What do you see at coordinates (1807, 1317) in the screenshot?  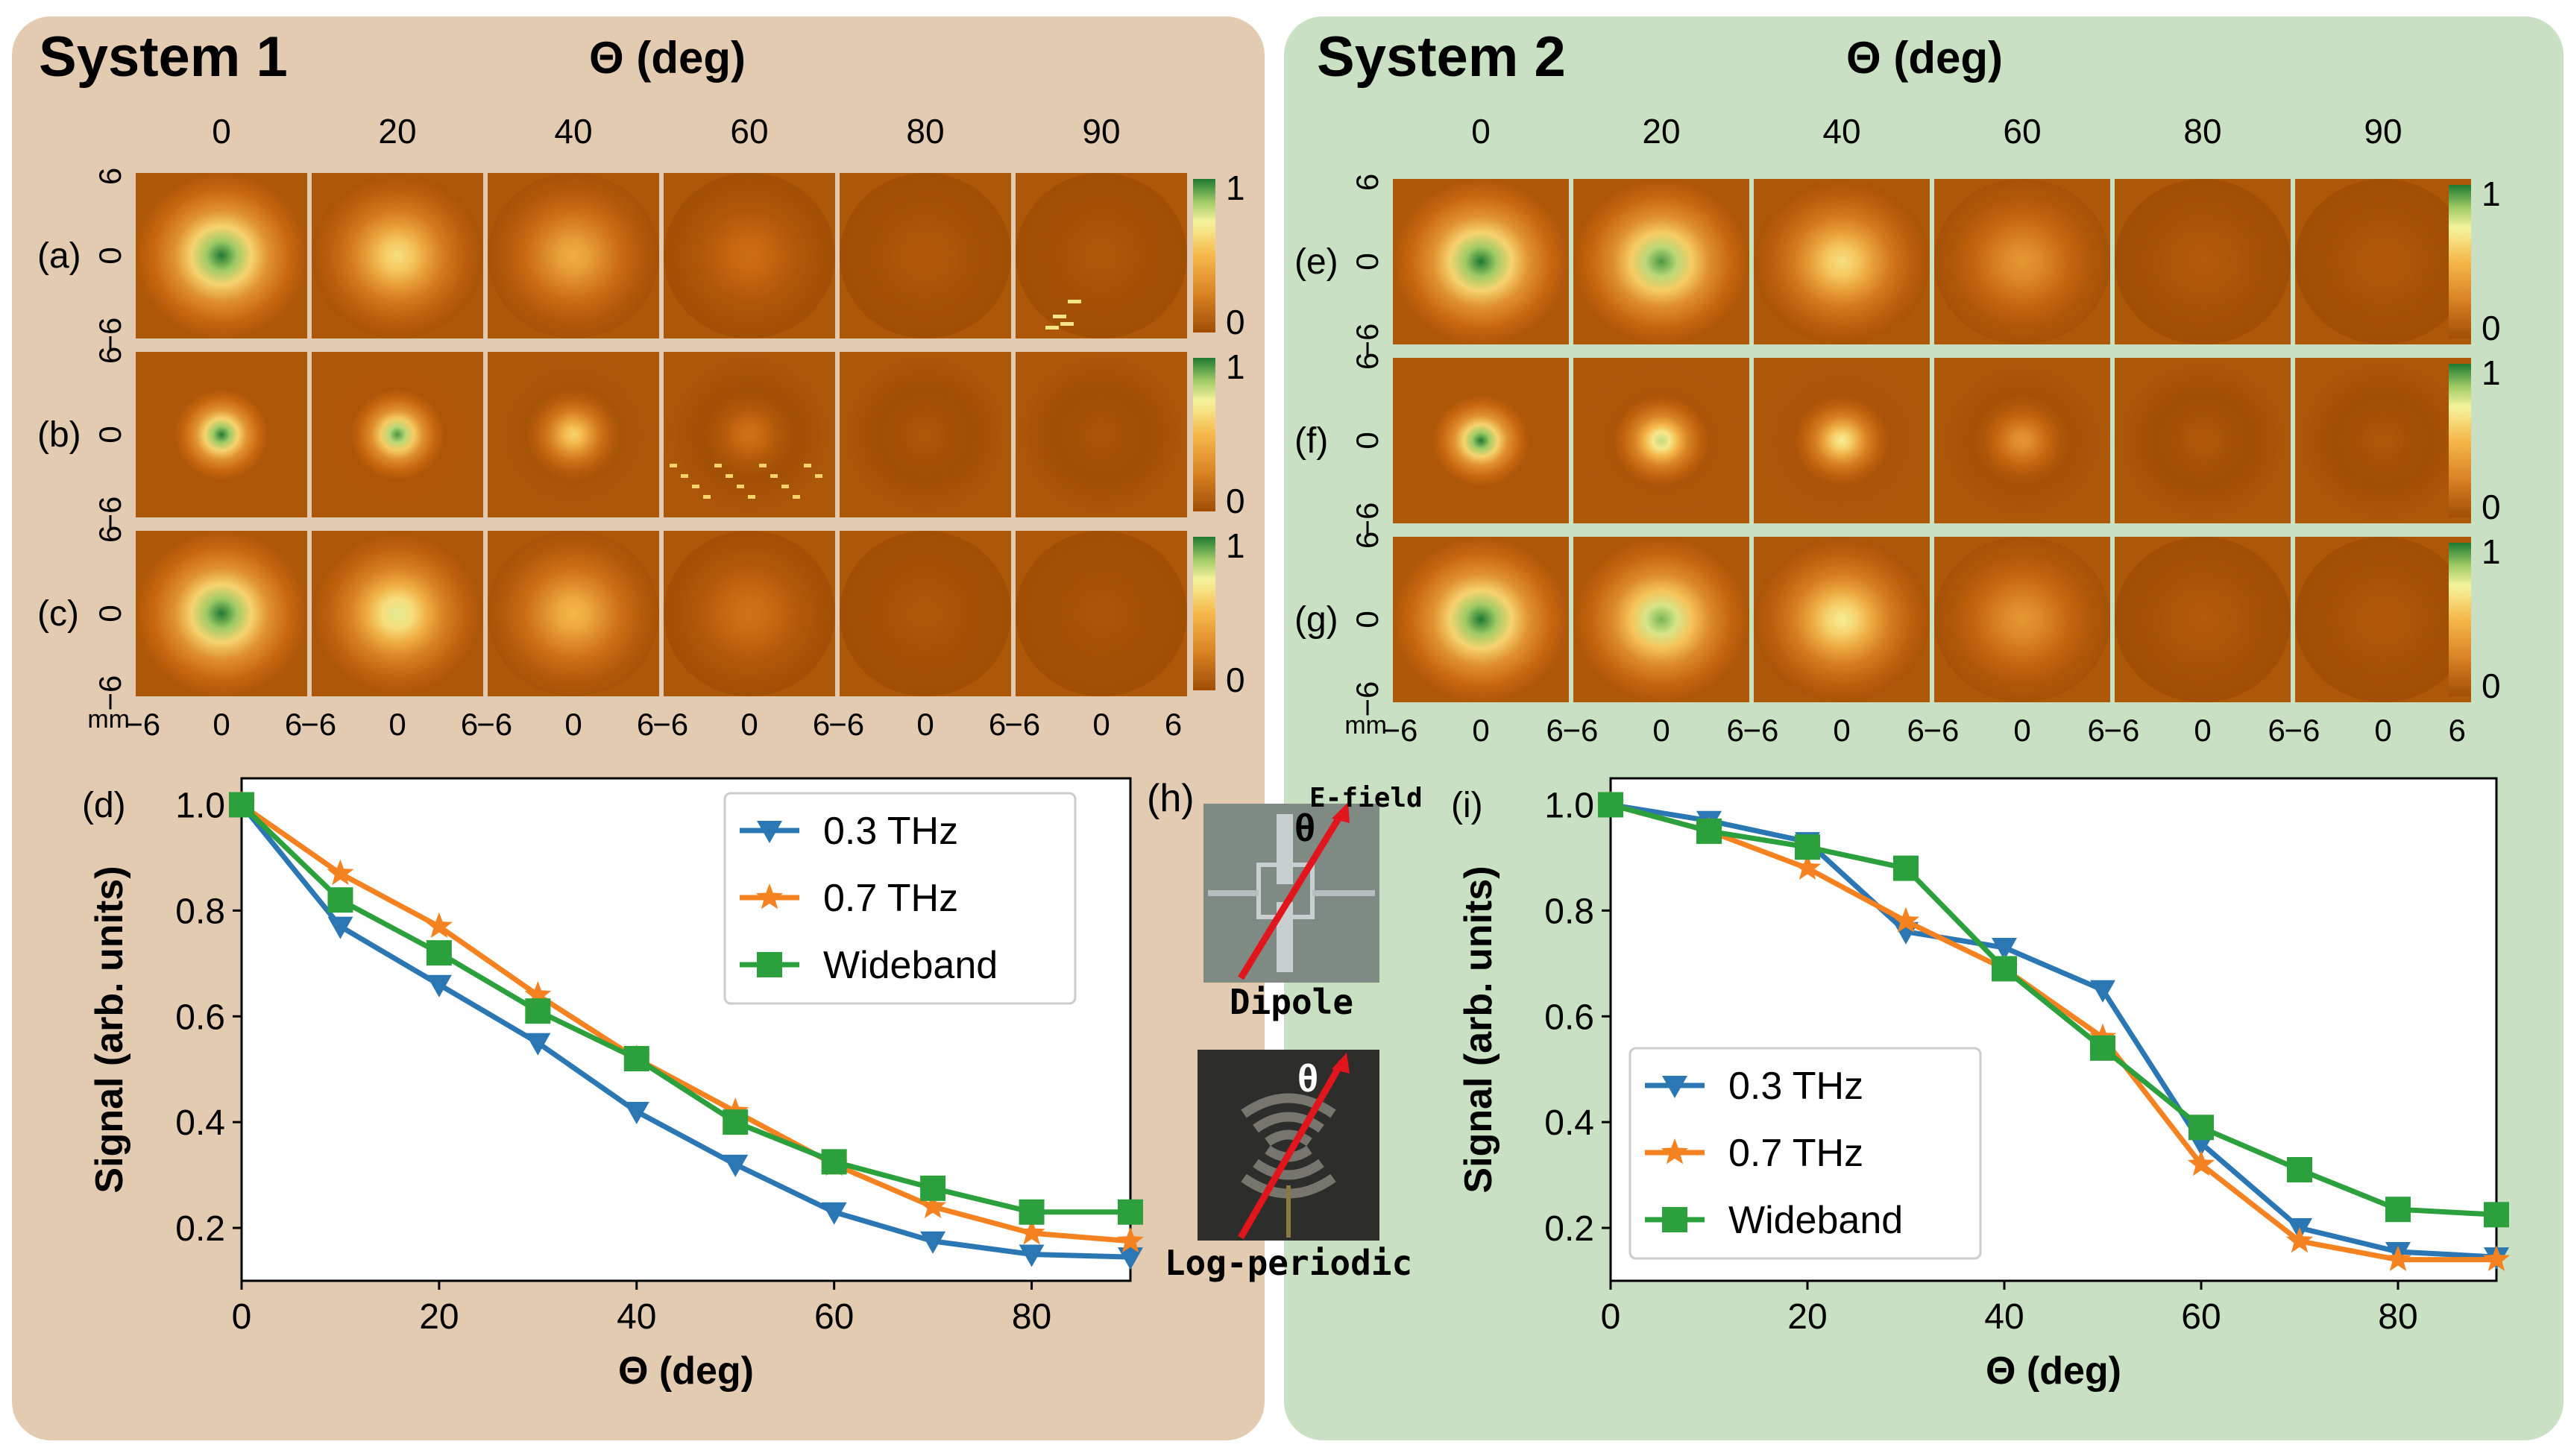 I see `x-tick-label: 20` at bounding box center [1807, 1317].